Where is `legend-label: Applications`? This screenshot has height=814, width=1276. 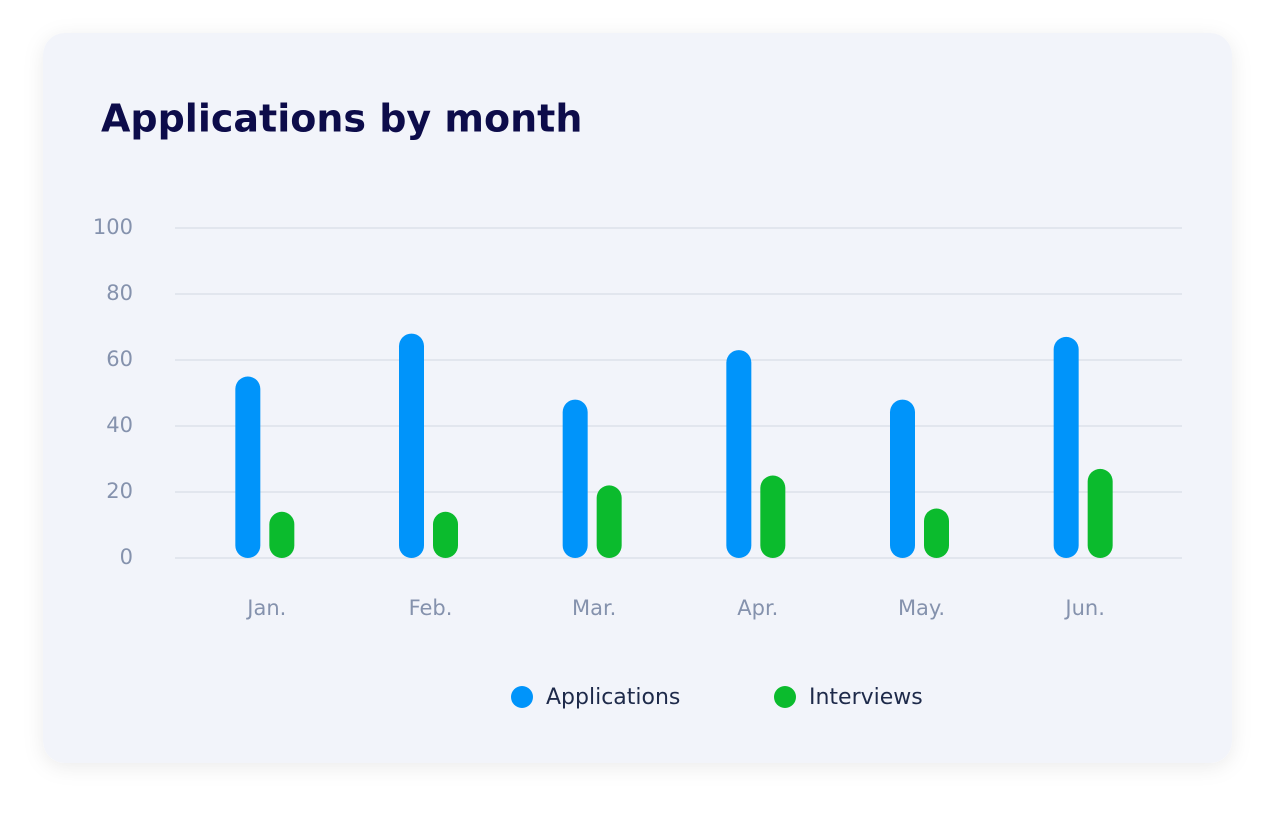
legend-label: Applications is located at coordinates (613, 697).